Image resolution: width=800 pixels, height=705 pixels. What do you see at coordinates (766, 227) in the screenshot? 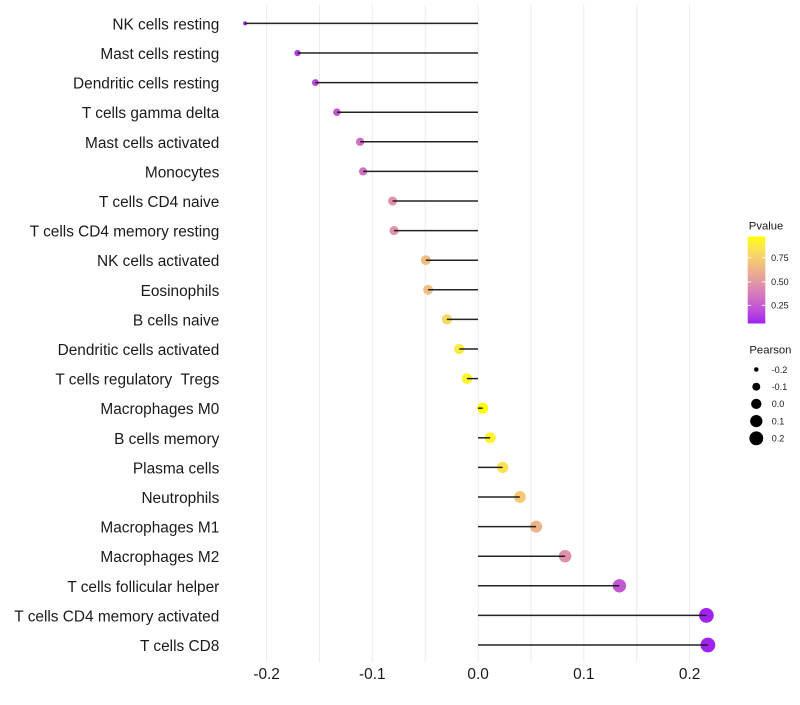
I see `svg-text: Pvalue` at bounding box center [766, 227].